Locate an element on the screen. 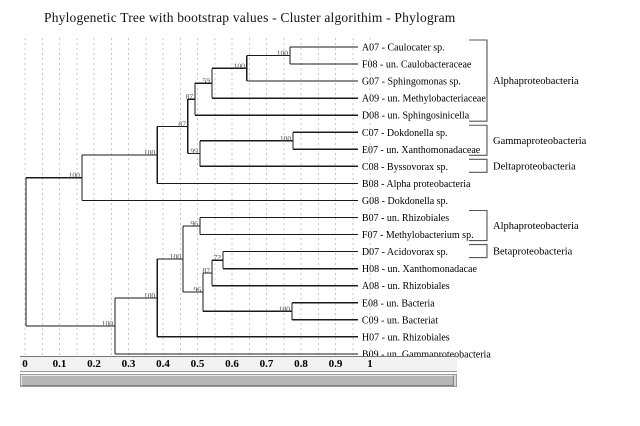 This screenshot has width=640, height=426. axis-tick-label: 0.7 is located at coordinates (266, 364).